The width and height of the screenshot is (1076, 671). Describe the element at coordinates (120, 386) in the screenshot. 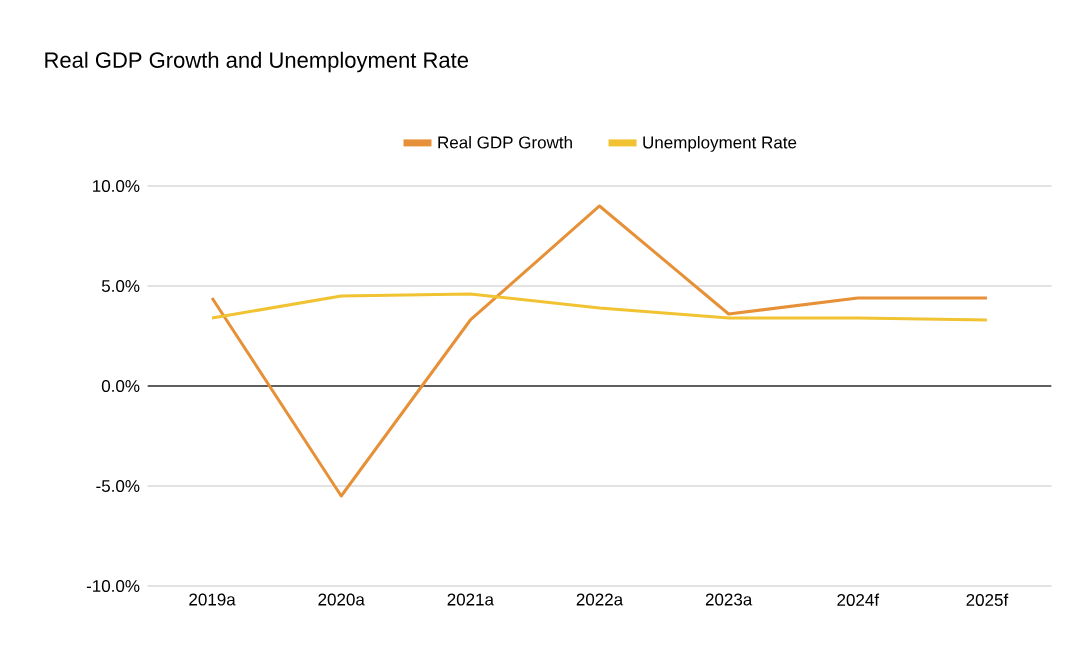

I see `y-tick-label: 0.0%` at that location.